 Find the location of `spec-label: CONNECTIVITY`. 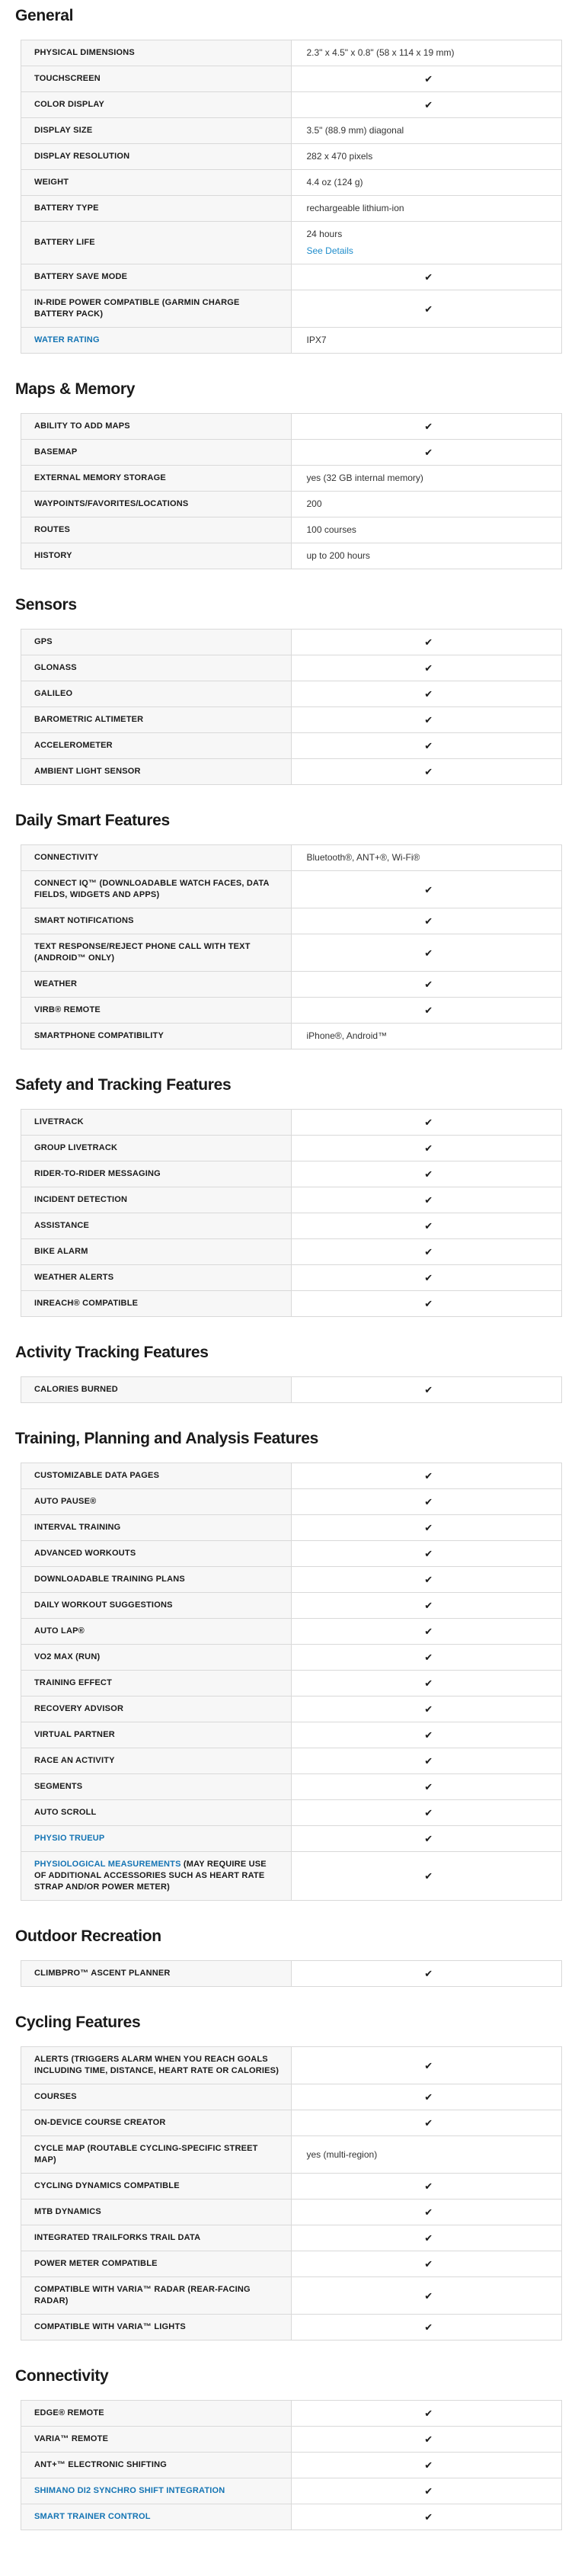

spec-label: CONNECTIVITY is located at coordinates (156, 857).